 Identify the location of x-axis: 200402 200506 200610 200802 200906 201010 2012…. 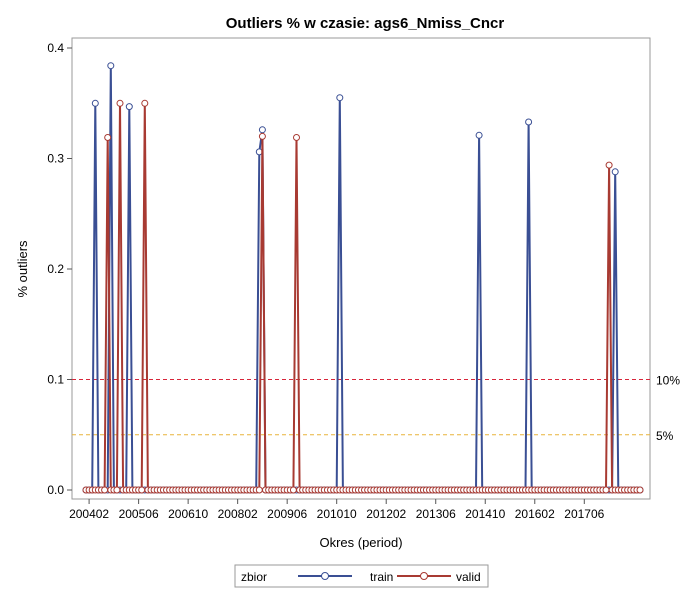
(337, 510).